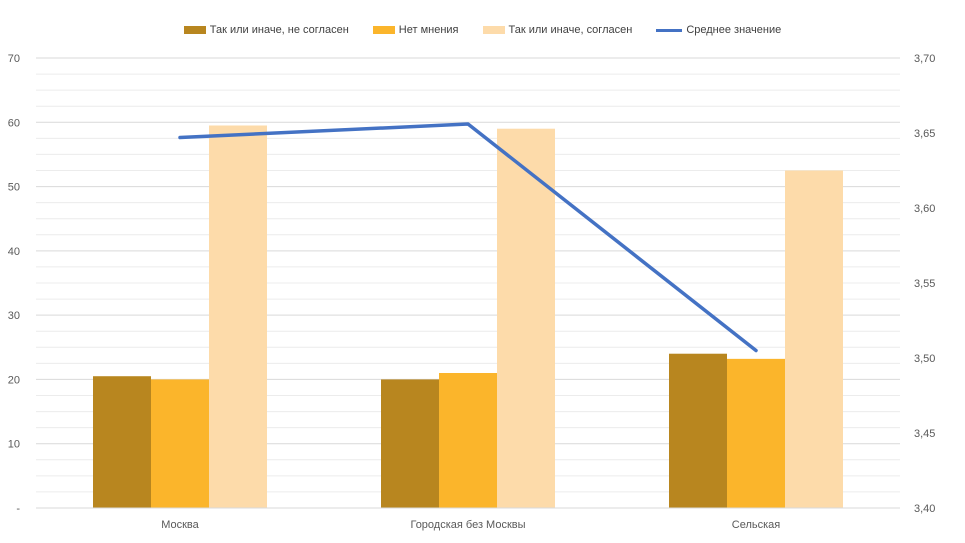 The width and height of the screenshot is (965, 543). I want to click on y2-axis-tick-label: 3,70, so click(924, 59).